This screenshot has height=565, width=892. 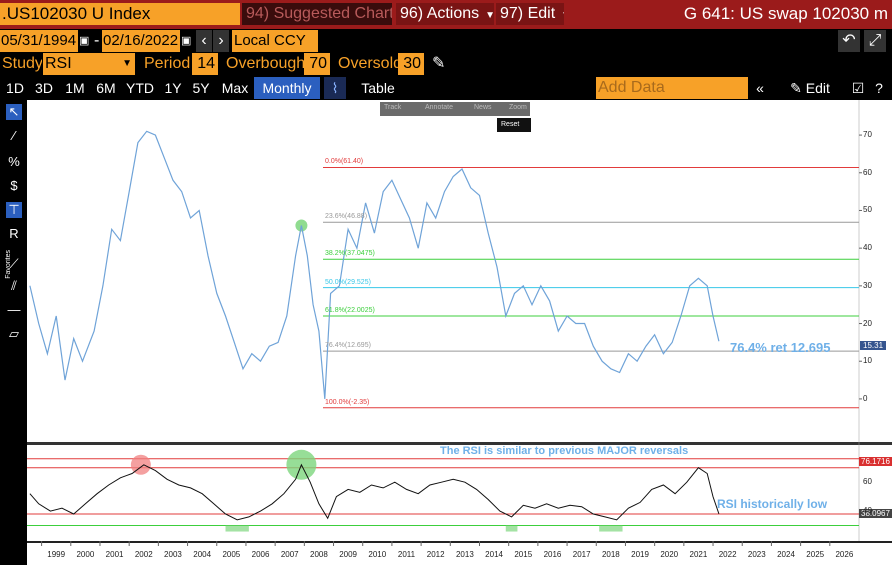 What do you see at coordinates (377, 554) in the screenshot?
I see `x-tick-label: 2010` at bounding box center [377, 554].